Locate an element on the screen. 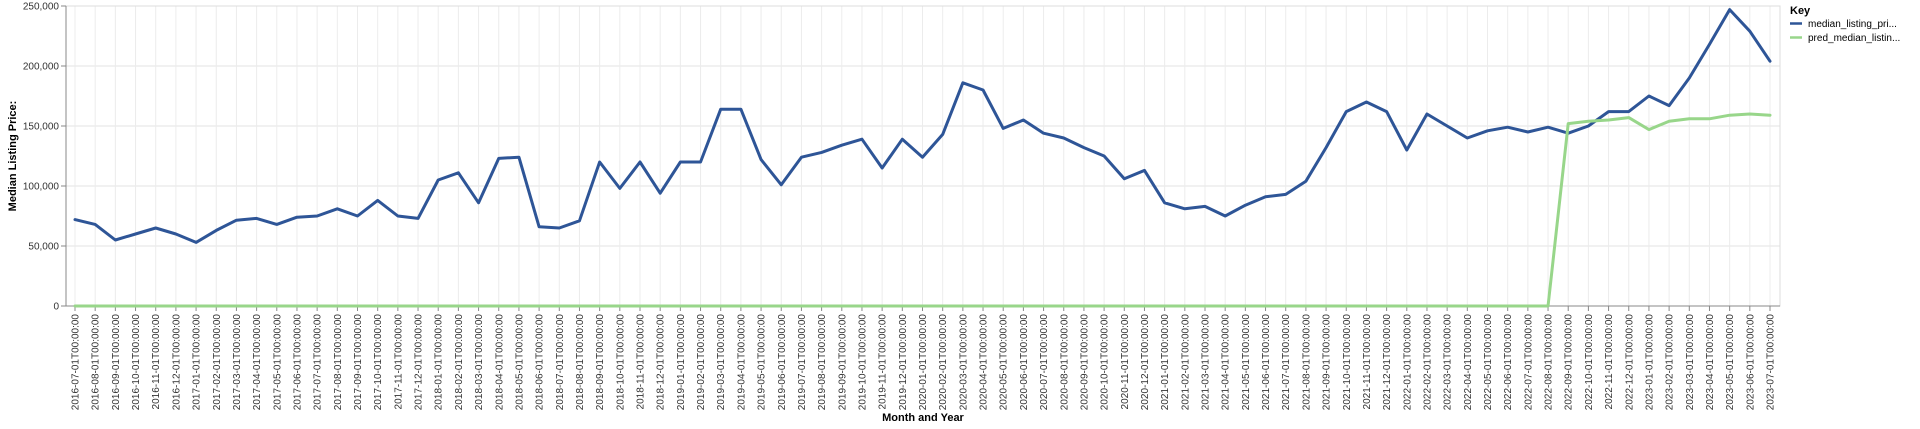 The height and width of the screenshot is (429, 1920). x-tick-label: 2016-10-01T00:00:00 is located at coordinates (136, 362).